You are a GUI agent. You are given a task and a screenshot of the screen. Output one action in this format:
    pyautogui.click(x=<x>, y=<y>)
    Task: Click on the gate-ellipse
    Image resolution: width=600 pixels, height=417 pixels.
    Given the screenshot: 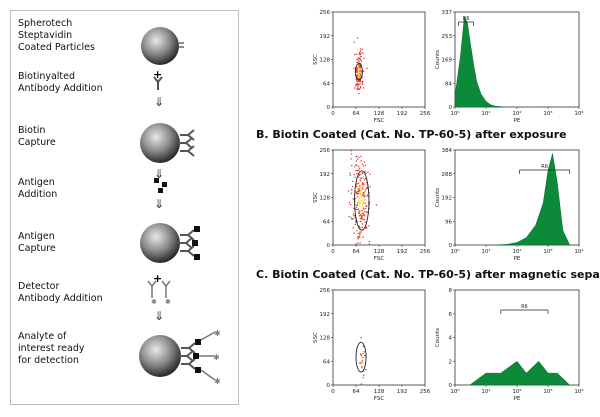 What is the action you would take?
    pyautogui.click(x=361, y=357)
    